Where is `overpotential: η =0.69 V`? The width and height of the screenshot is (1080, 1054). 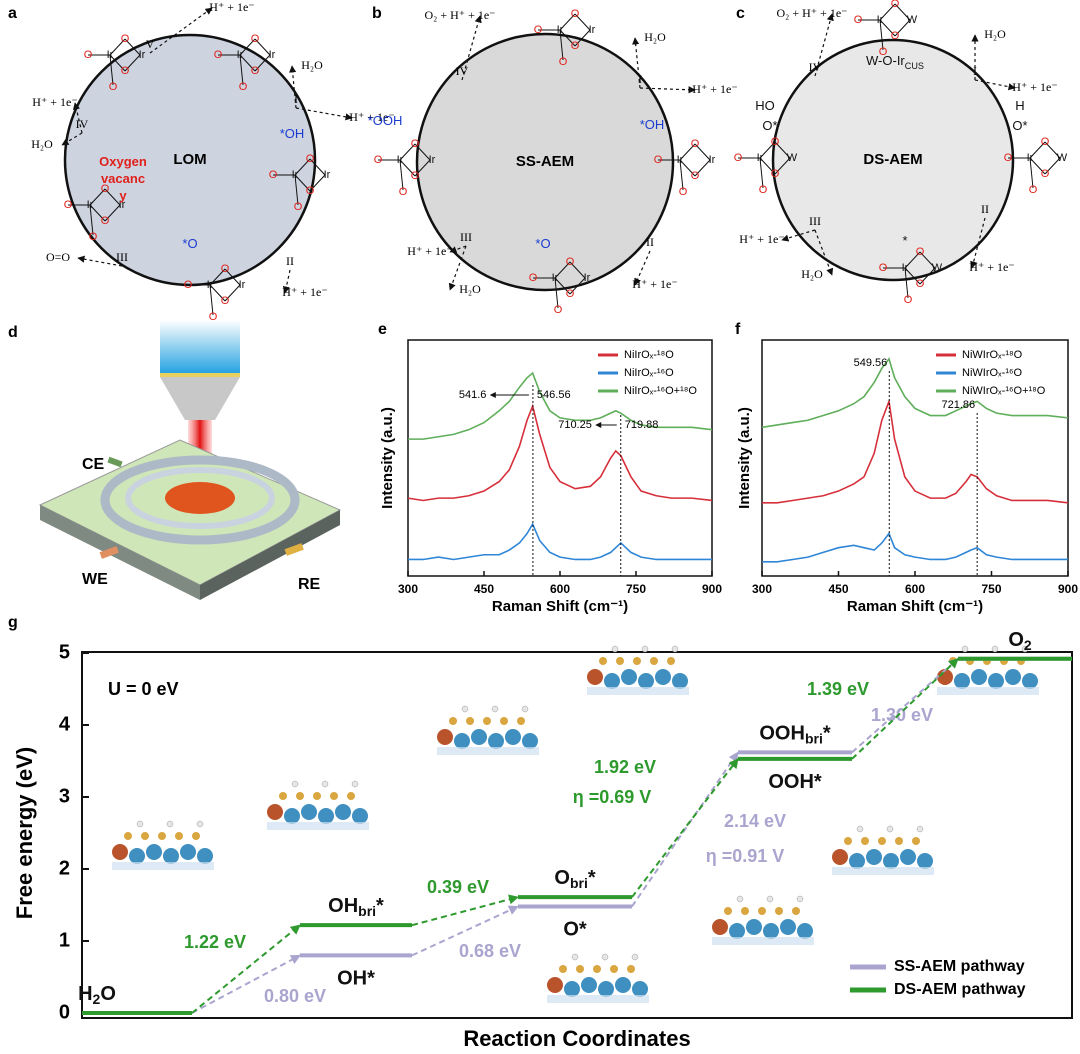
overpotential: η =0.69 V is located at coordinates (612, 797).